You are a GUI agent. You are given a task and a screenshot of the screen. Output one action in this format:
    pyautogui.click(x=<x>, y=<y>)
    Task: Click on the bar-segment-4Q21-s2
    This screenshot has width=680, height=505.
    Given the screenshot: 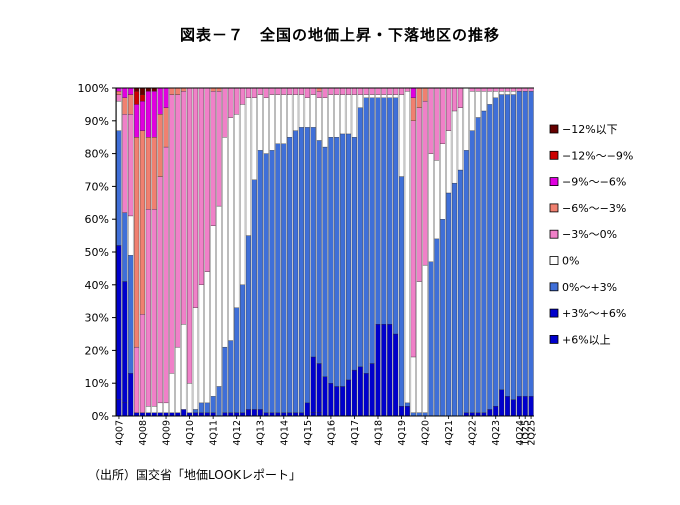 What is the action you would take?
    pyautogui.click(x=449, y=304)
    